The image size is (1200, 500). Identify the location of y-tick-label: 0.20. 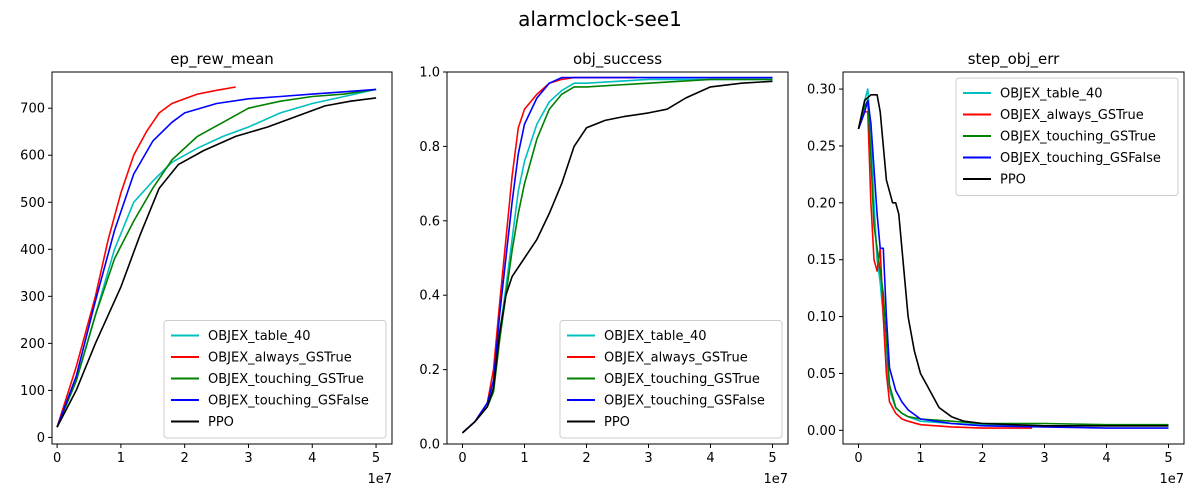
(821, 203).